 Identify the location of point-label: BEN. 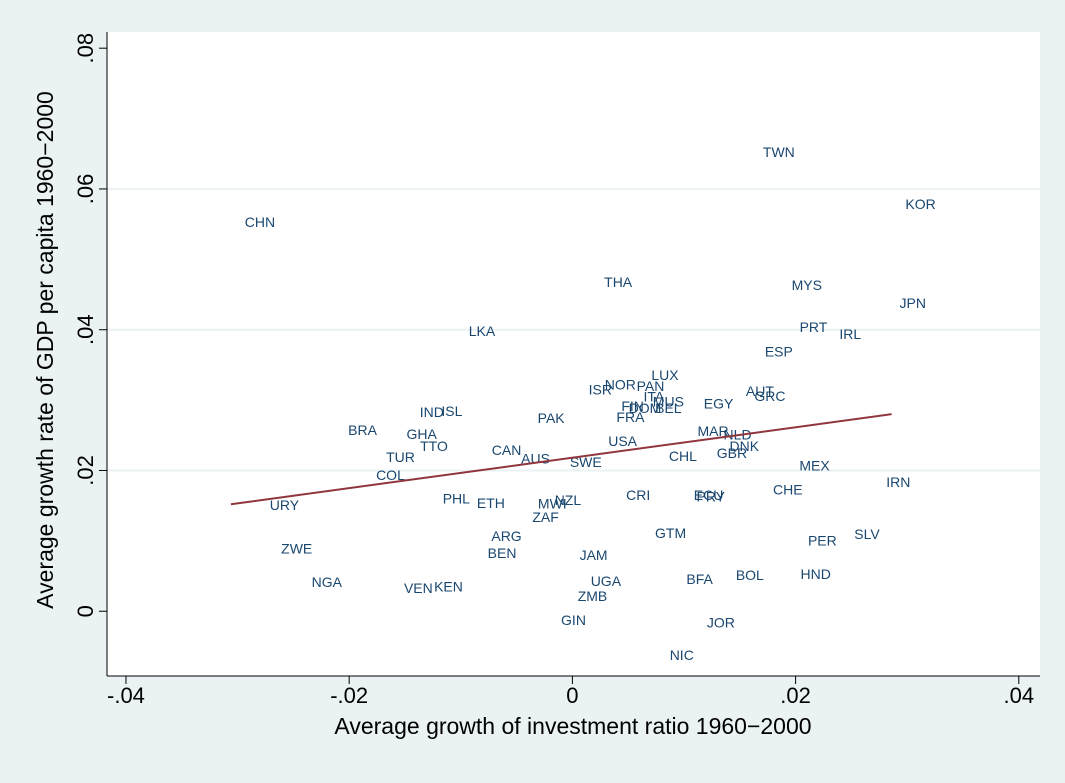
(502, 553).